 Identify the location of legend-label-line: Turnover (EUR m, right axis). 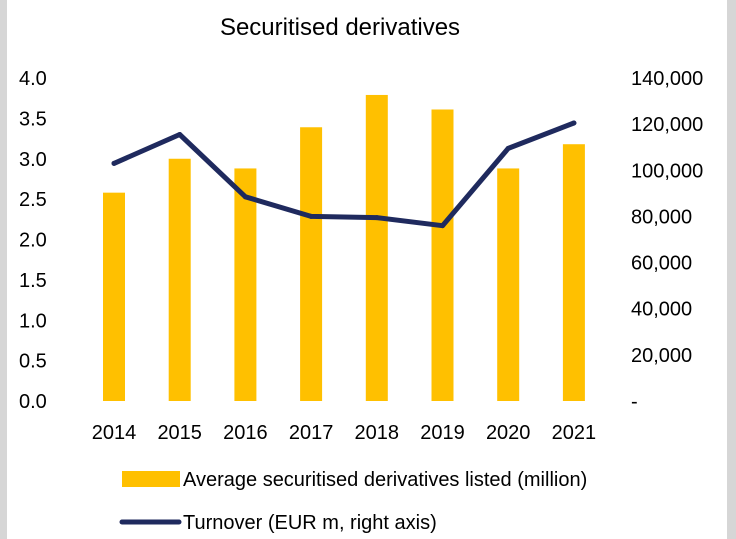
(310, 523).